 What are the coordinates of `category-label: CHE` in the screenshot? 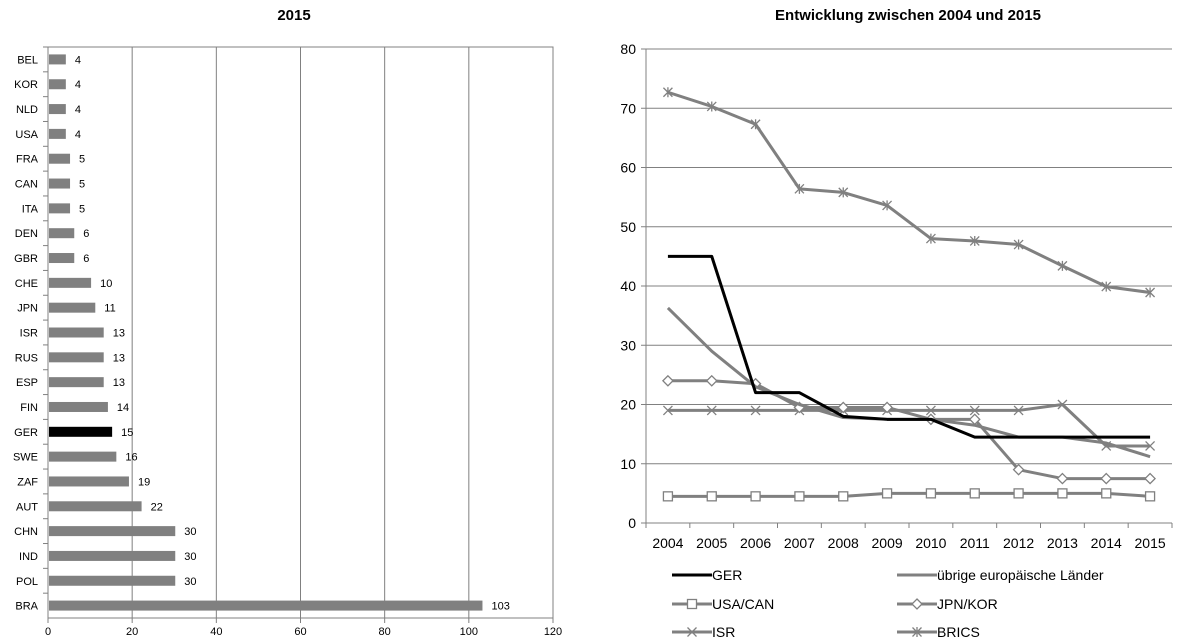 It's located at (26, 284).